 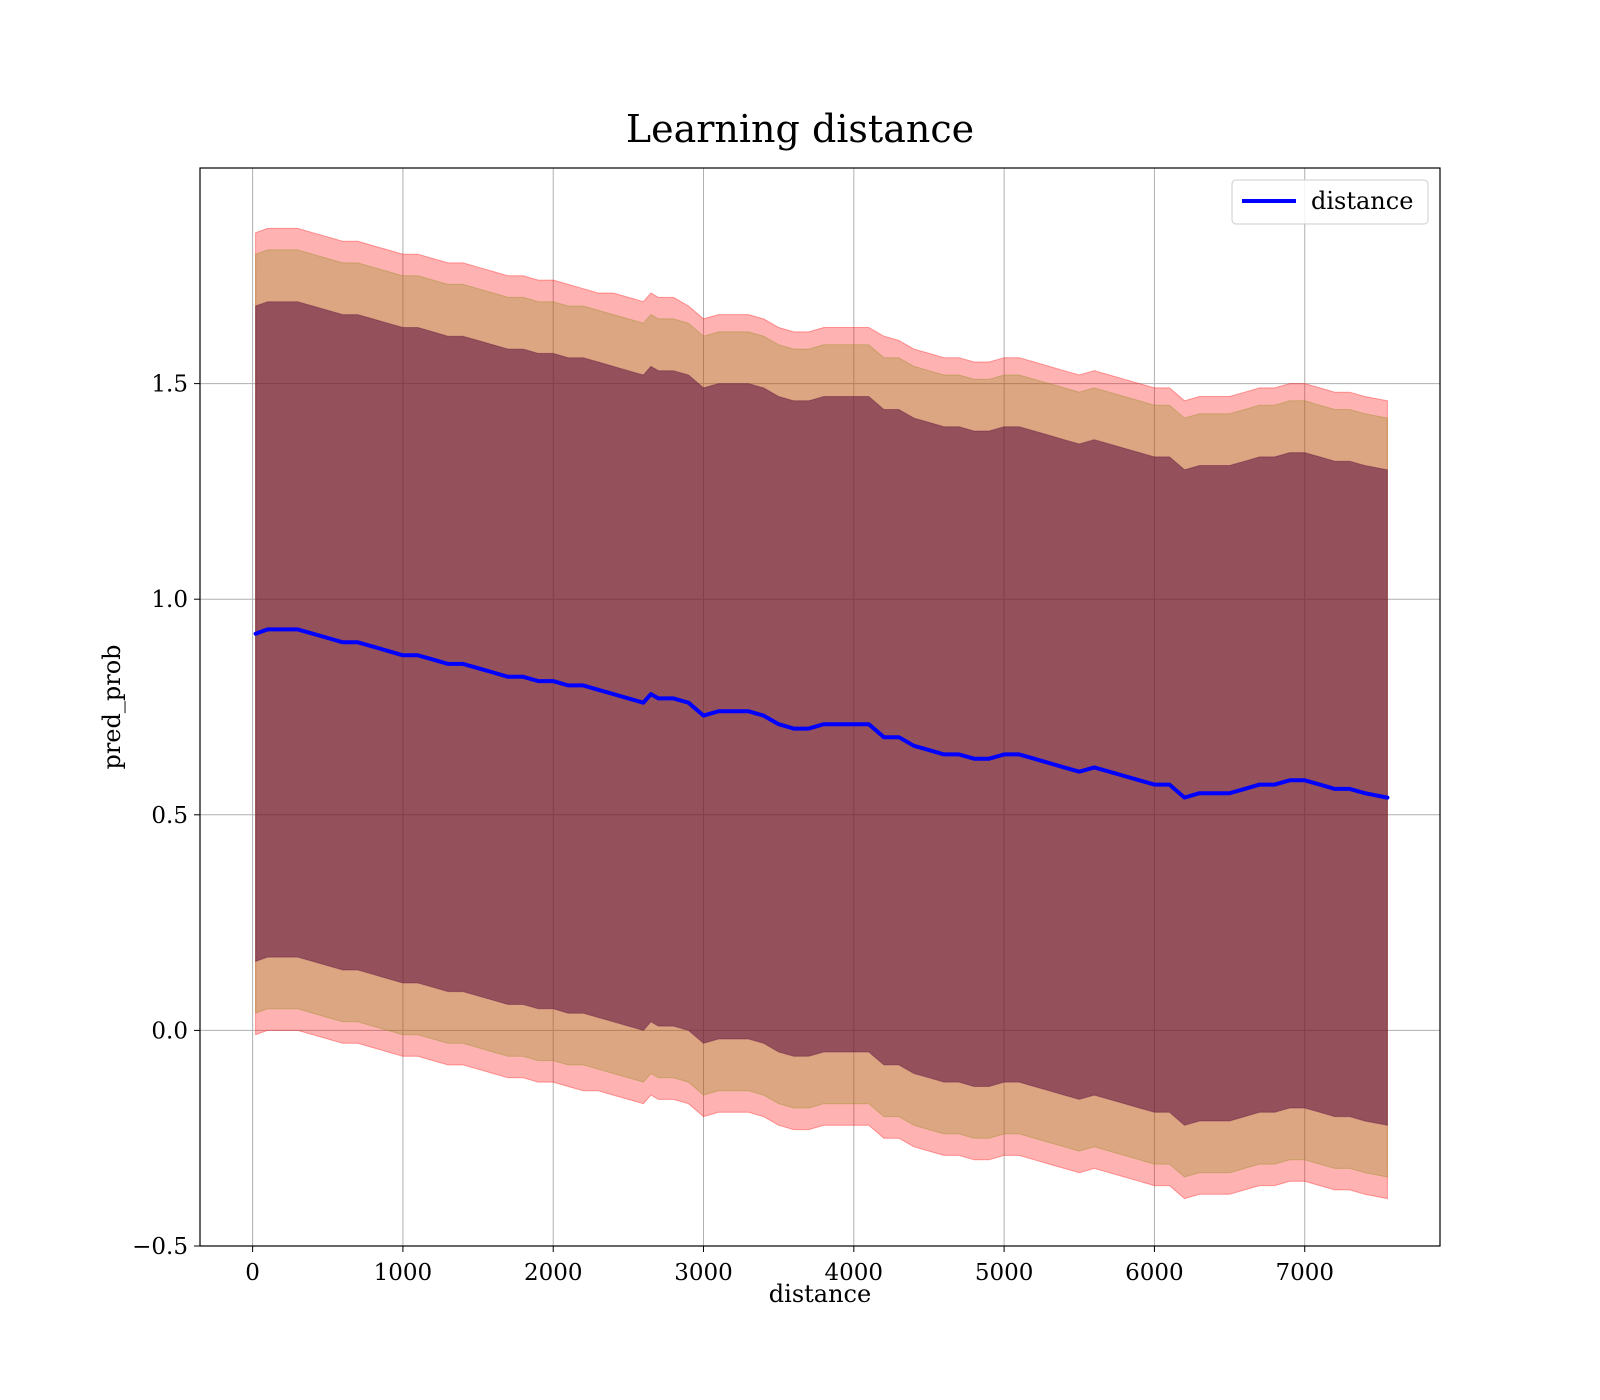 What do you see at coordinates (789, 1266) in the screenshot?
I see `x-axis-ticks: 0 1000 2000 3000 4000 5000 6000 7000` at bounding box center [789, 1266].